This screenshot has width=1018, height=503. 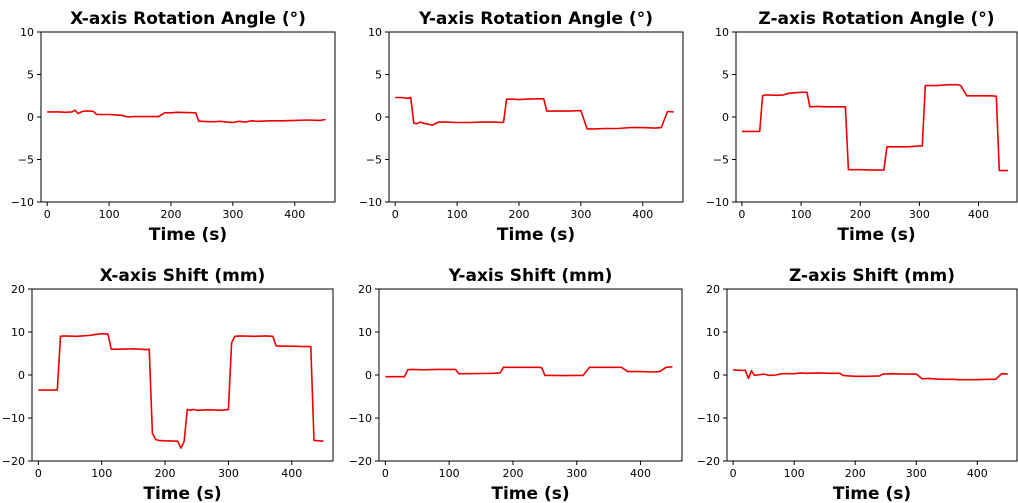 What do you see at coordinates (188, 19) in the screenshot?
I see `chart-title: X-axis Rotation Angle (°)` at bounding box center [188, 19].